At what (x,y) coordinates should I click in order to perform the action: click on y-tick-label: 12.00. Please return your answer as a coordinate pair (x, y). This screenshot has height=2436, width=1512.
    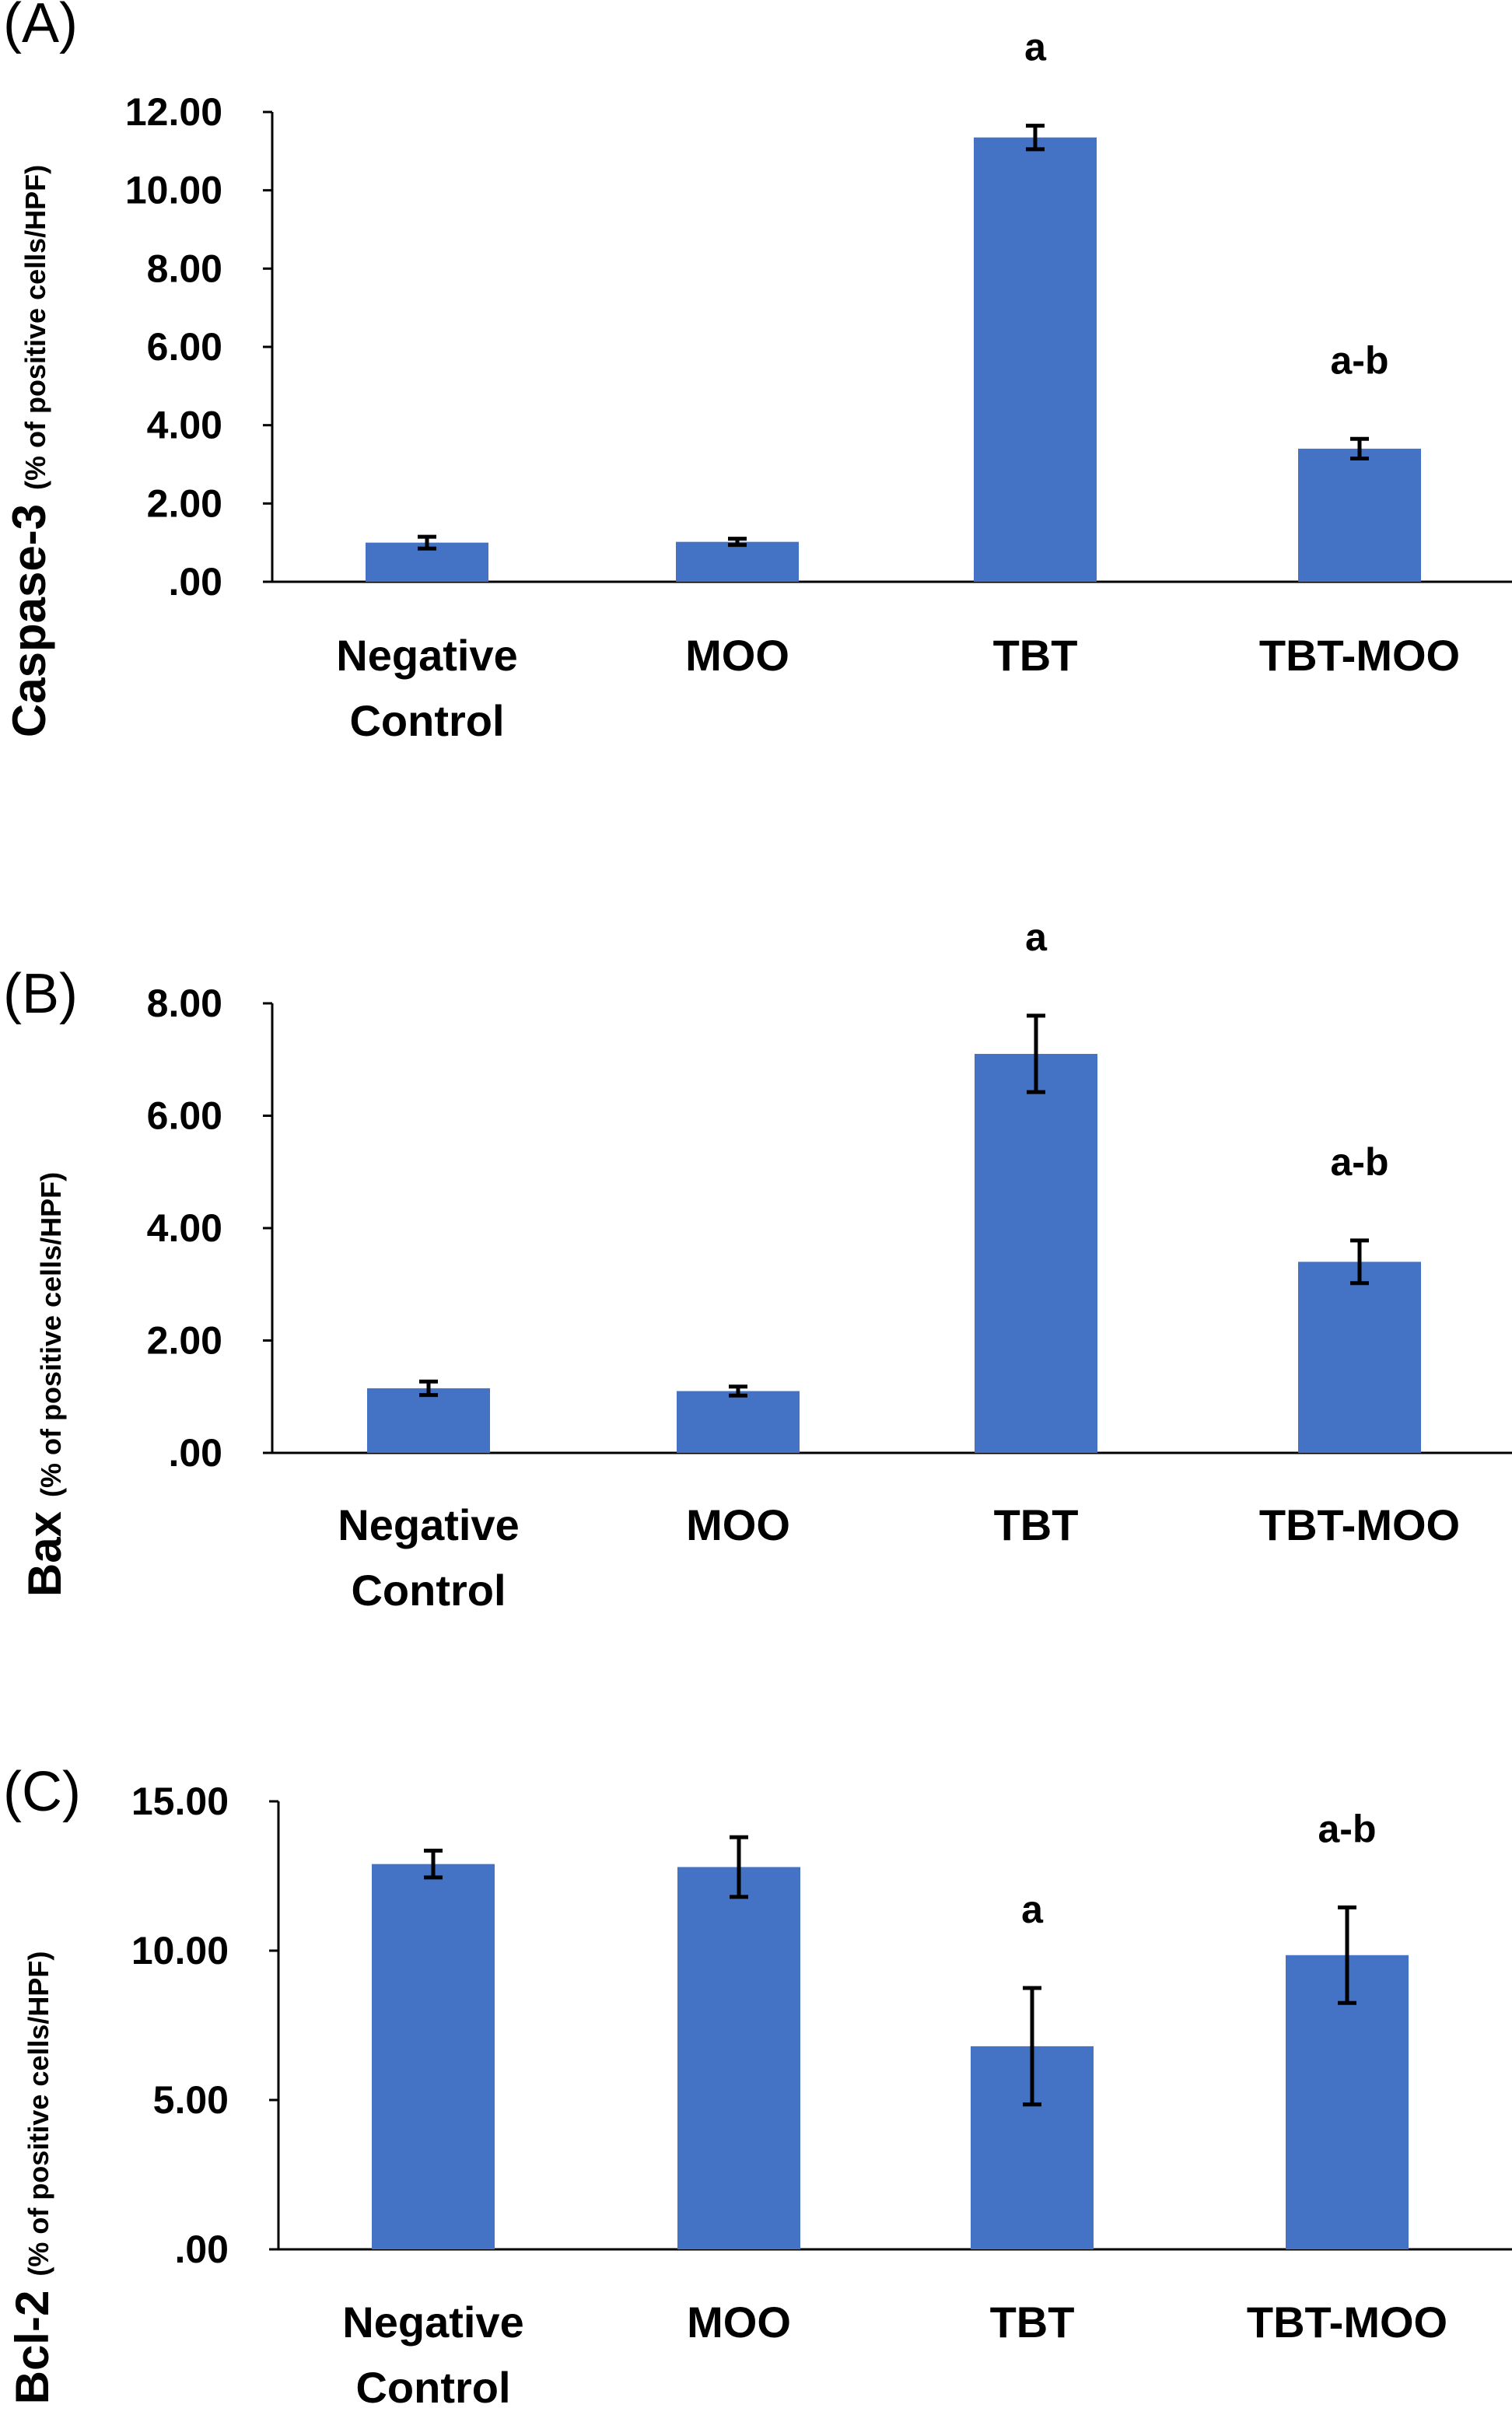
    Looking at the image, I should click on (173, 112).